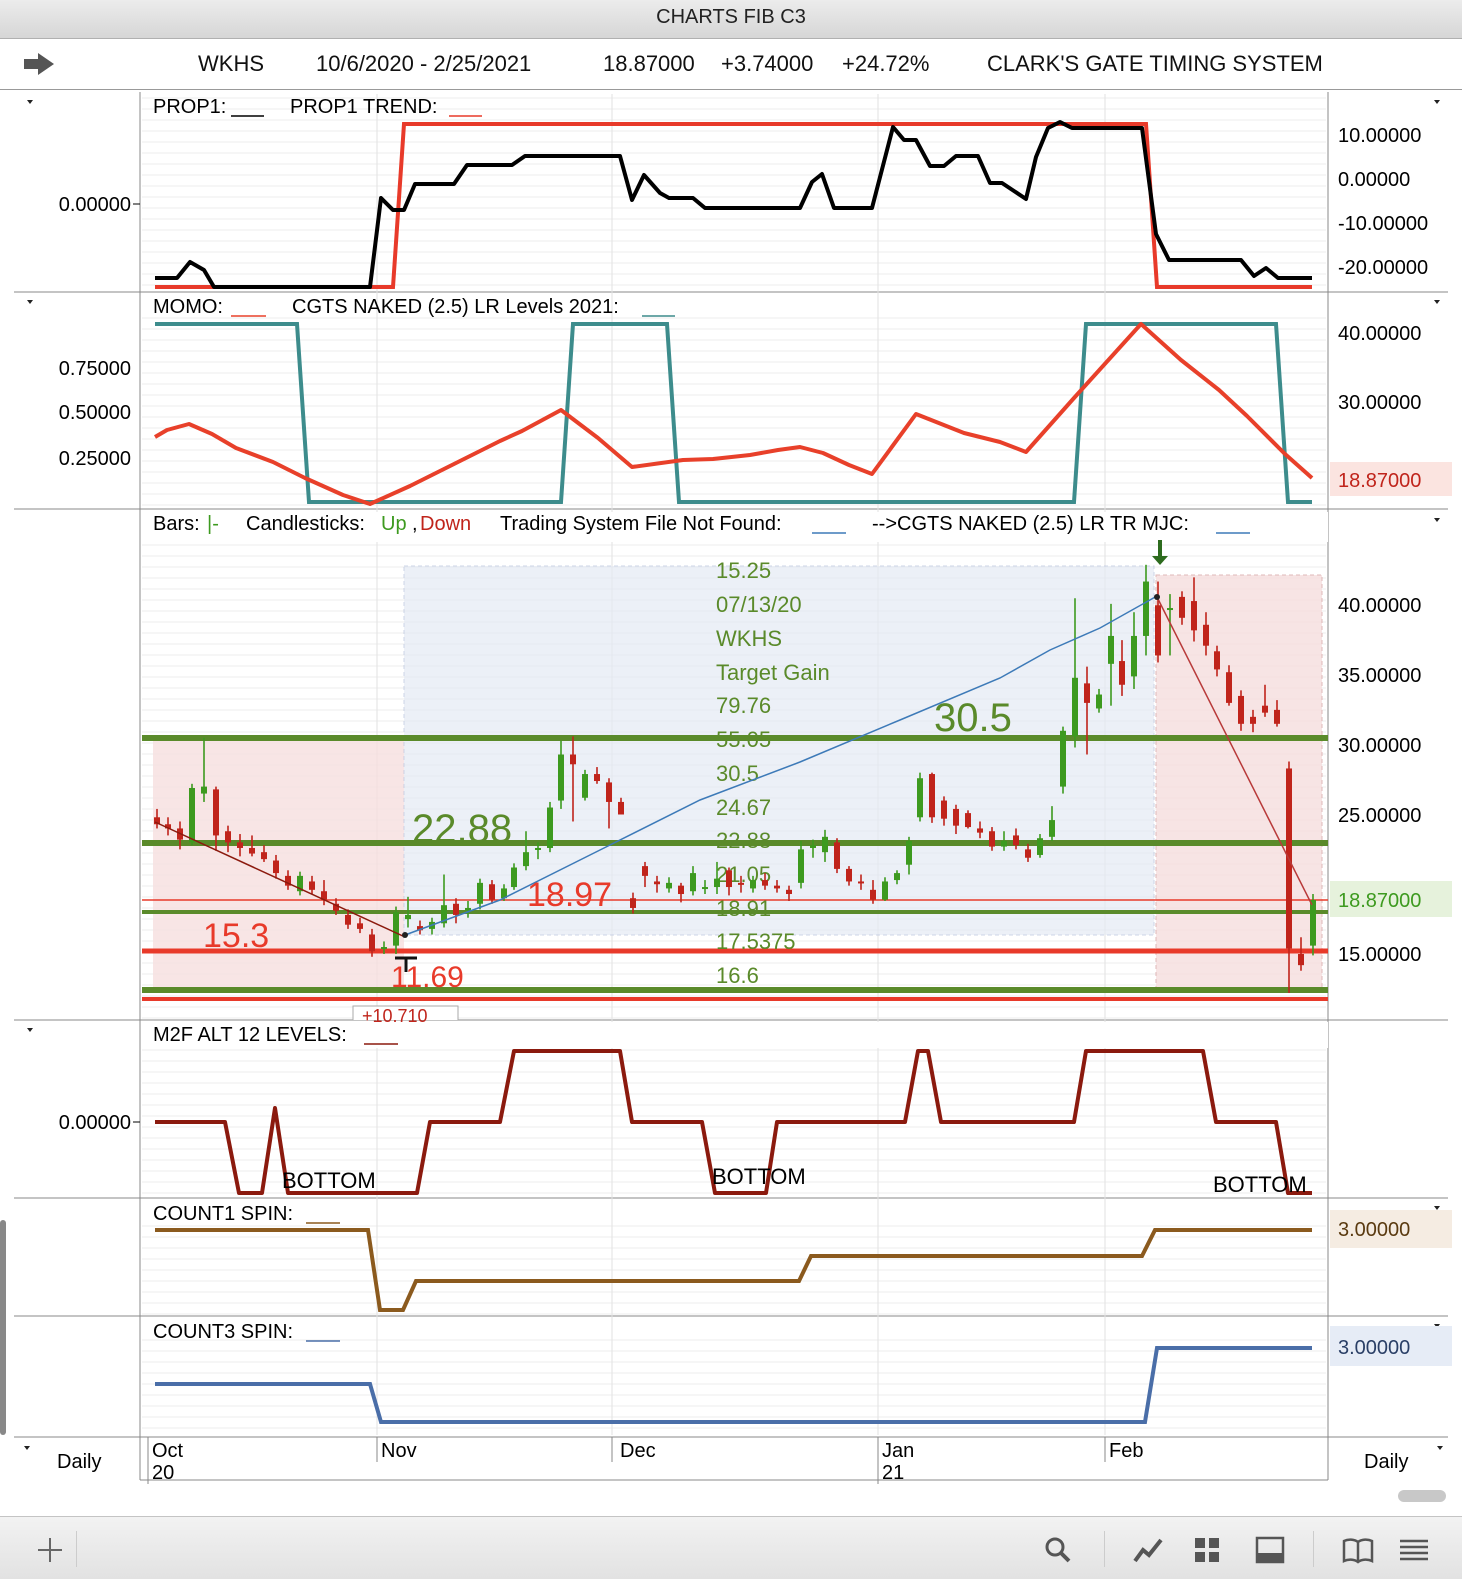  What do you see at coordinates (731, 1547) in the screenshot?
I see `bottom-toolbar` at bounding box center [731, 1547].